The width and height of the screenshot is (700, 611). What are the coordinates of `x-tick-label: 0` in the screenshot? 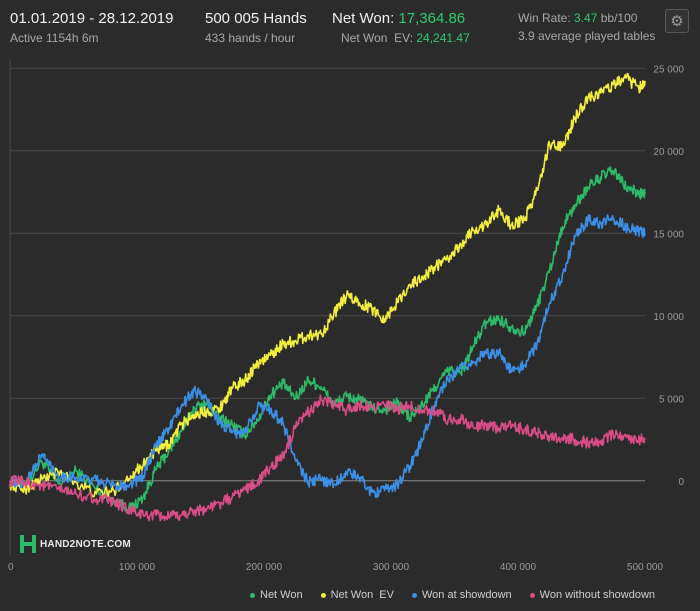 It's located at (11, 567).